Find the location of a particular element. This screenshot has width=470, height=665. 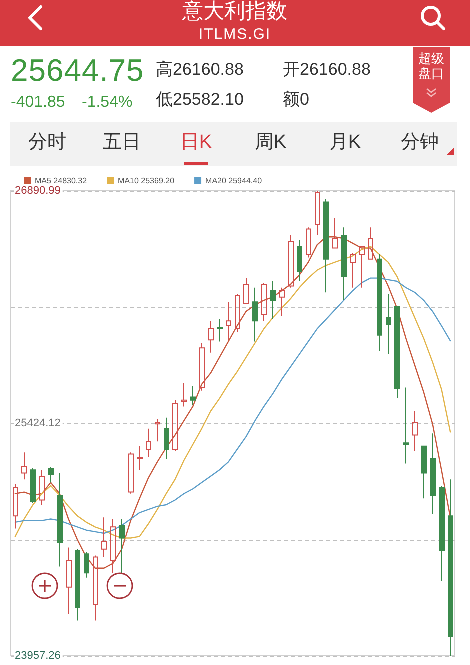

text: -1.54% is located at coordinates (107, 103).